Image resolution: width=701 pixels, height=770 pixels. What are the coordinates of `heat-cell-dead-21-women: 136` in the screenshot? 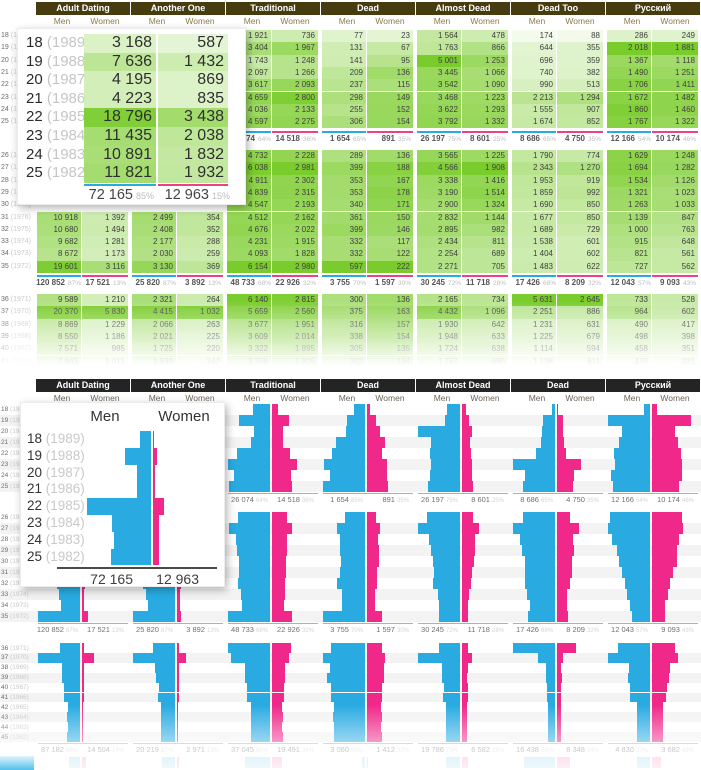 It's located at (390, 73).